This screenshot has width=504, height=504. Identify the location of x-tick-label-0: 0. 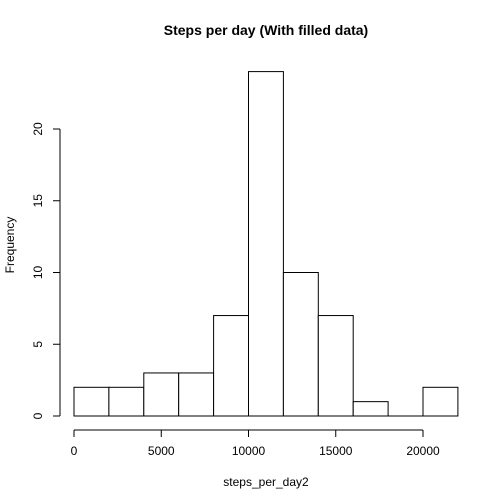
(74, 451).